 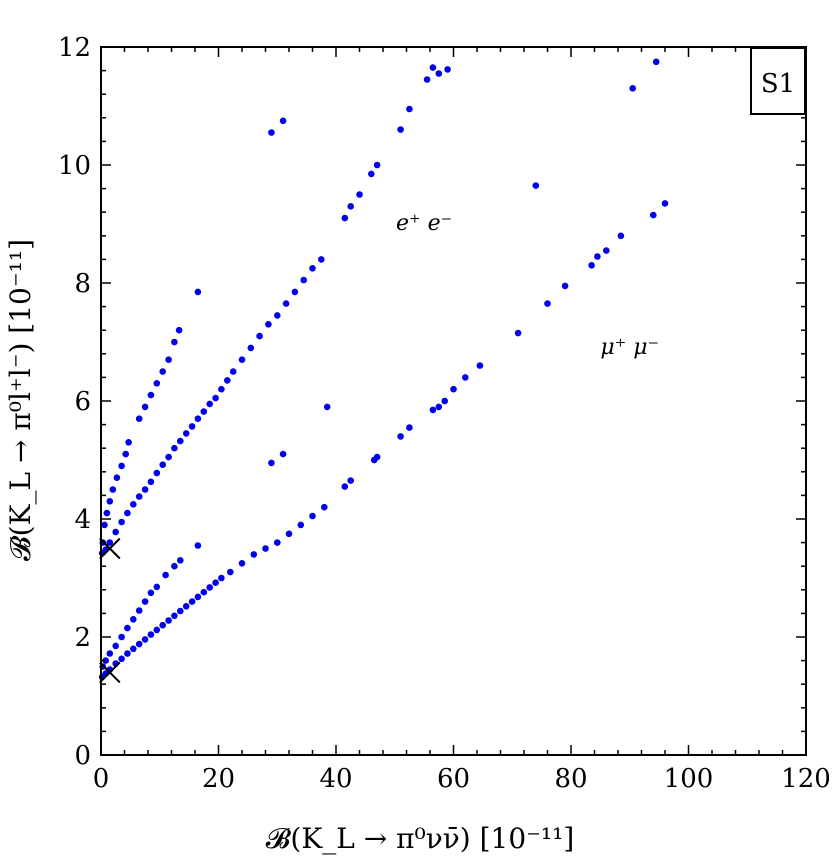 What do you see at coordinates (82, 756) in the screenshot?
I see `y-tick-label: 0` at bounding box center [82, 756].